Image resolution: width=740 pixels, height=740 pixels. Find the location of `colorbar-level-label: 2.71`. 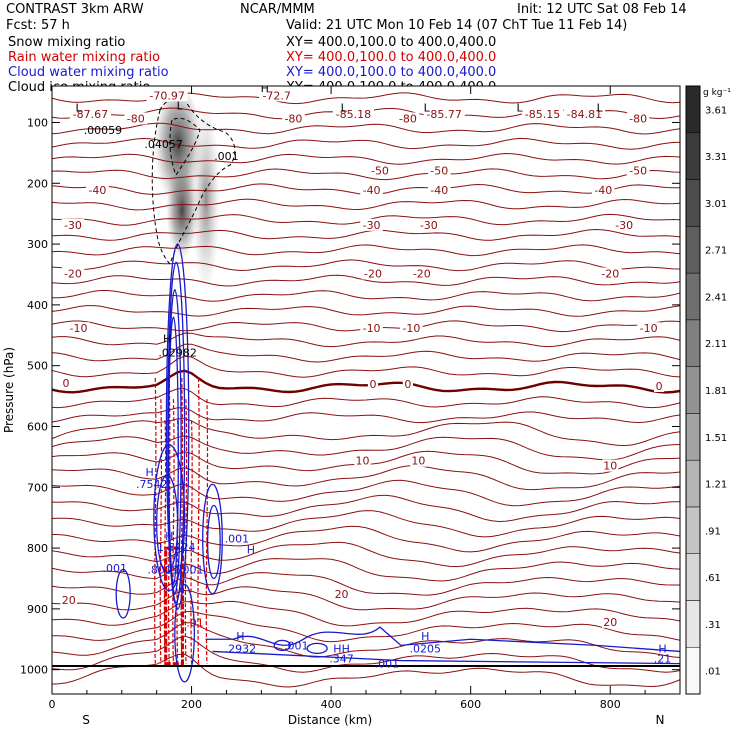

colorbar-level-label: 2.71 is located at coordinates (716, 251).